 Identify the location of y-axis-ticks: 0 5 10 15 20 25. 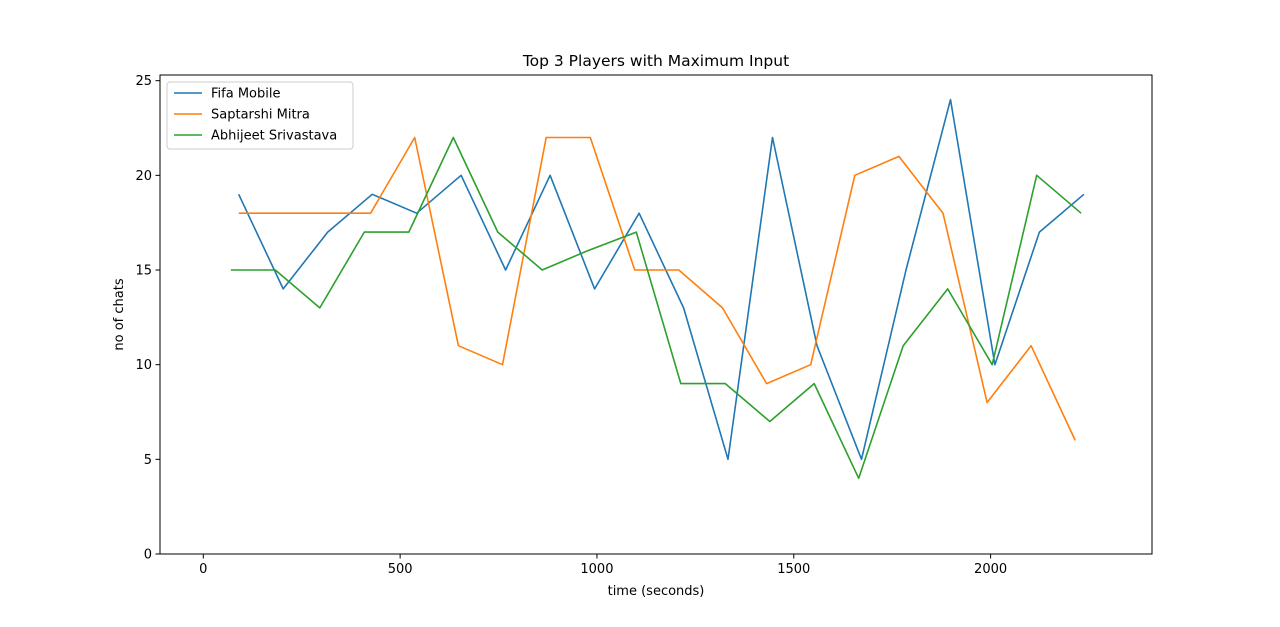
(147, 318).